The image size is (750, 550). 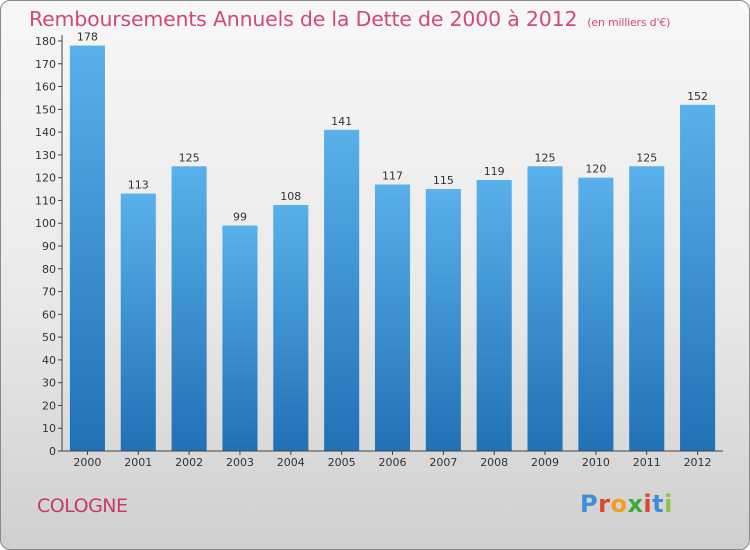 What do you see at coordinates (494, 171) in the screenshot?
I see `bar-value-label: 119` at bounding box center [494, 171].